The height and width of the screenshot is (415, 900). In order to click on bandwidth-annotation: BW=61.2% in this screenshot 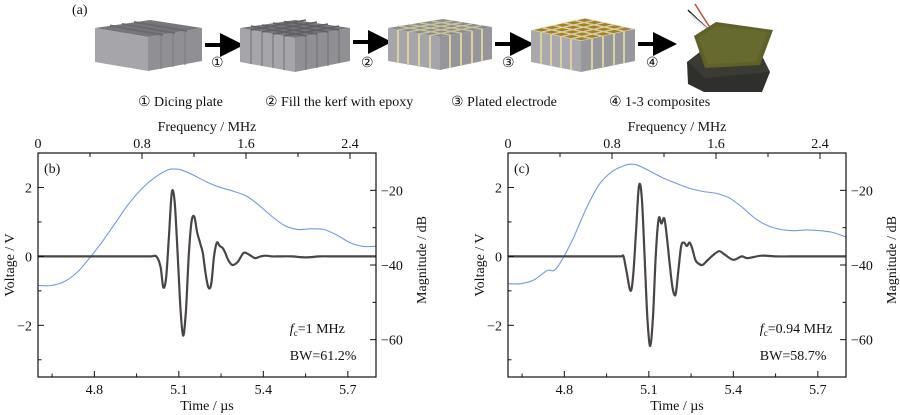, I will do `click(323, 356)`.